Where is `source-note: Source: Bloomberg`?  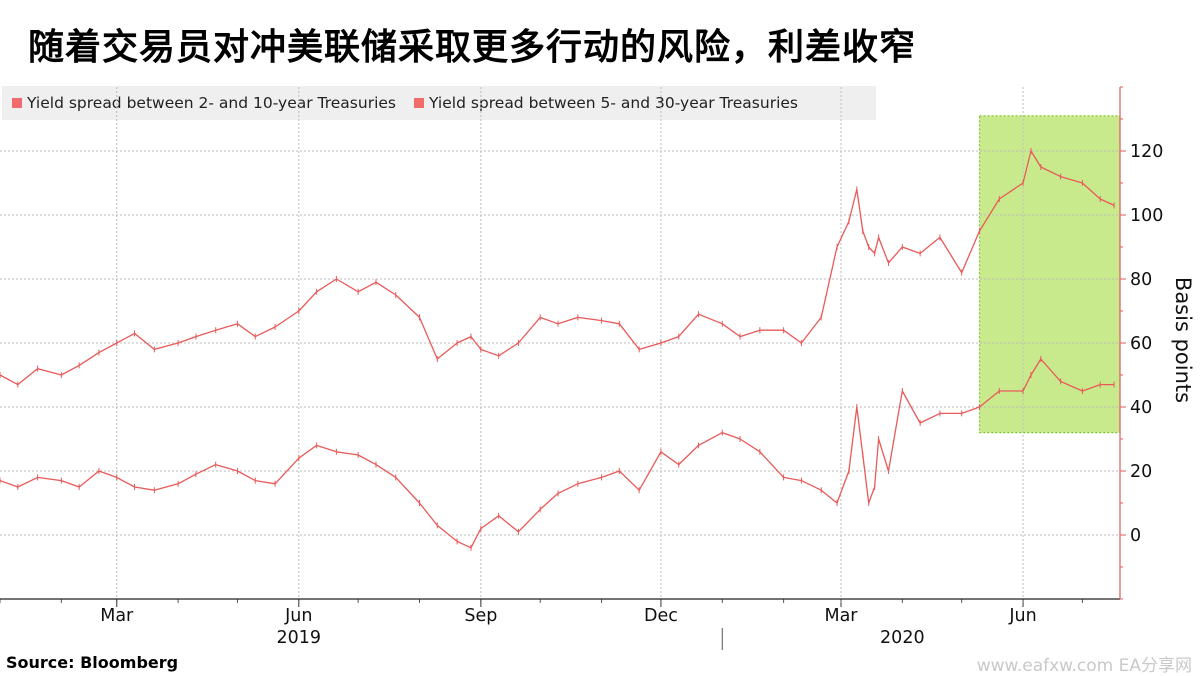 source-note: Source: Bloomberg is located at coordinates (92, 662).